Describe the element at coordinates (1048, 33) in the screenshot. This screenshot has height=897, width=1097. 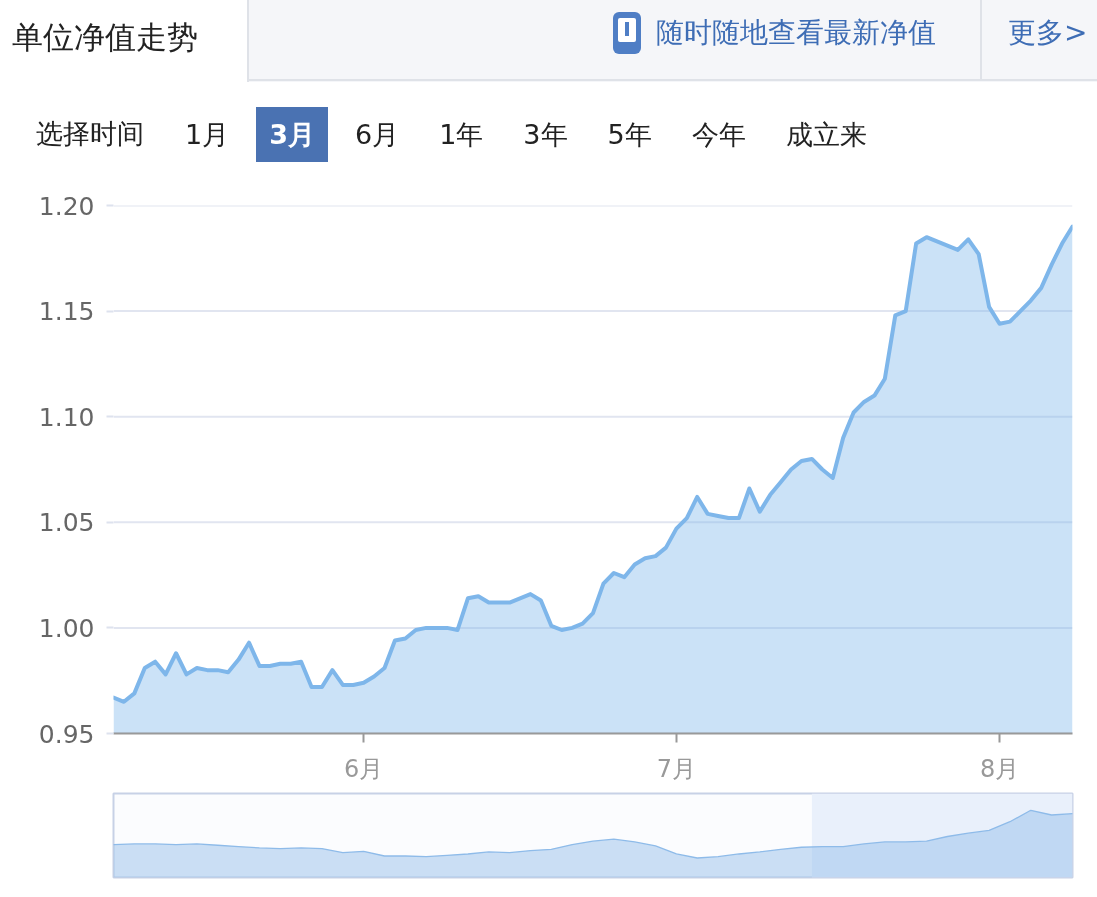
I see `text: 更多>` at that location.